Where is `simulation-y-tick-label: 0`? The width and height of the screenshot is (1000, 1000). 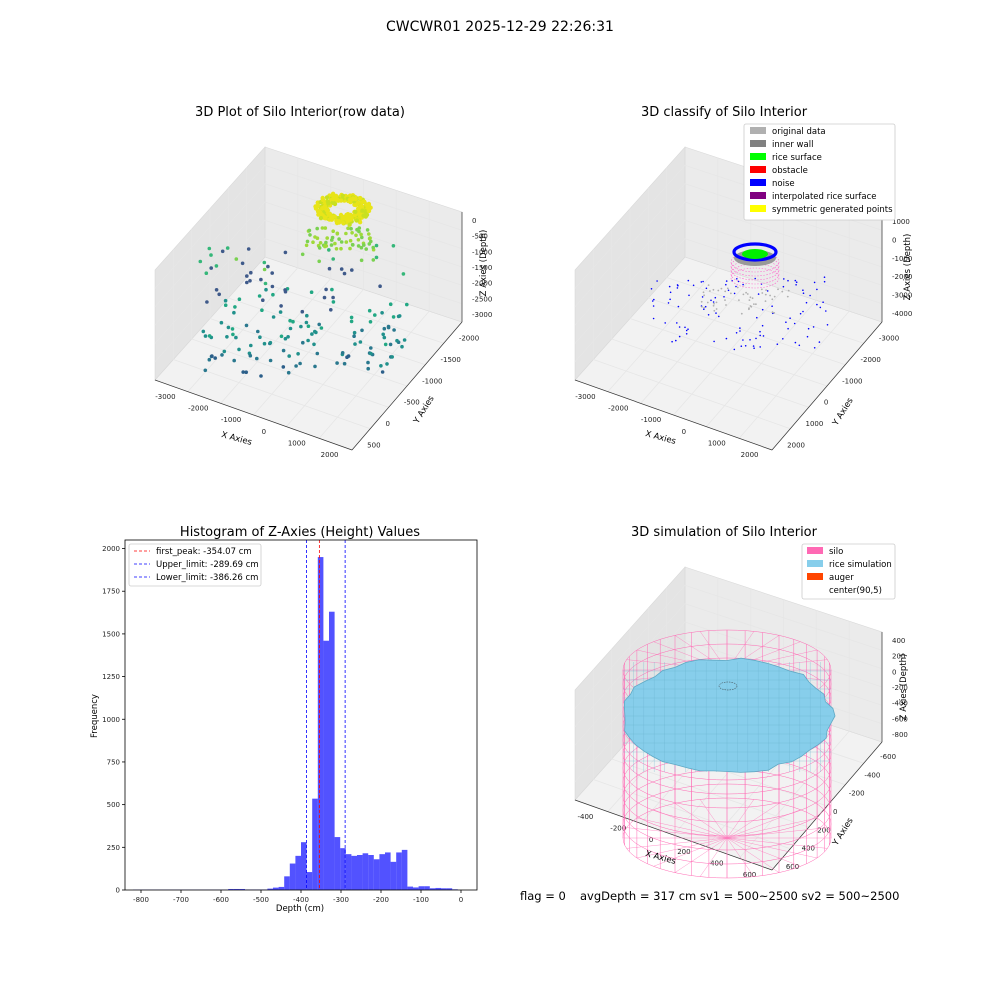
simulation-y-tick-label: 0 is located at coordinates (835, 812).